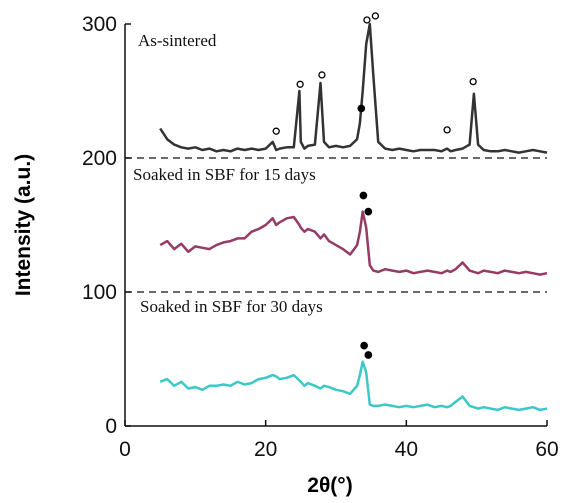  What do you see at coordinates (177, 40) in the screenshot?
I see `annotation: As-sintered` at bounding box center [177, 40].